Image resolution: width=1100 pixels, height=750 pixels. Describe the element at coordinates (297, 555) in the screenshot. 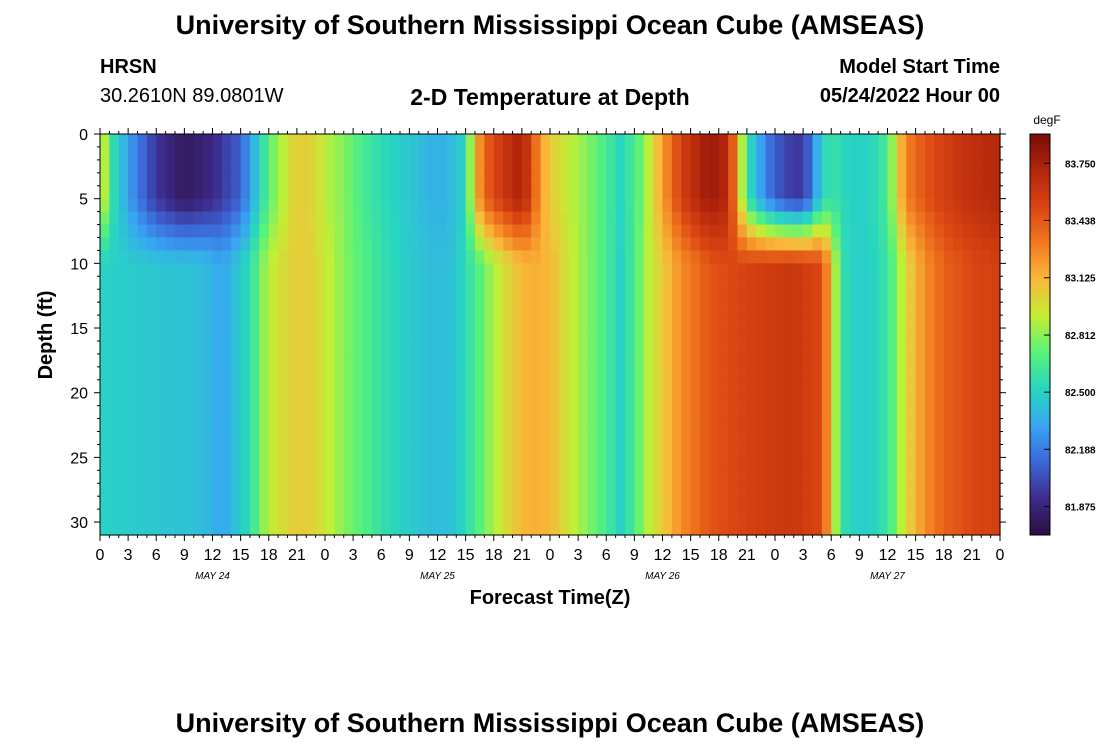

I see `x-tick-label: 21` at that location.